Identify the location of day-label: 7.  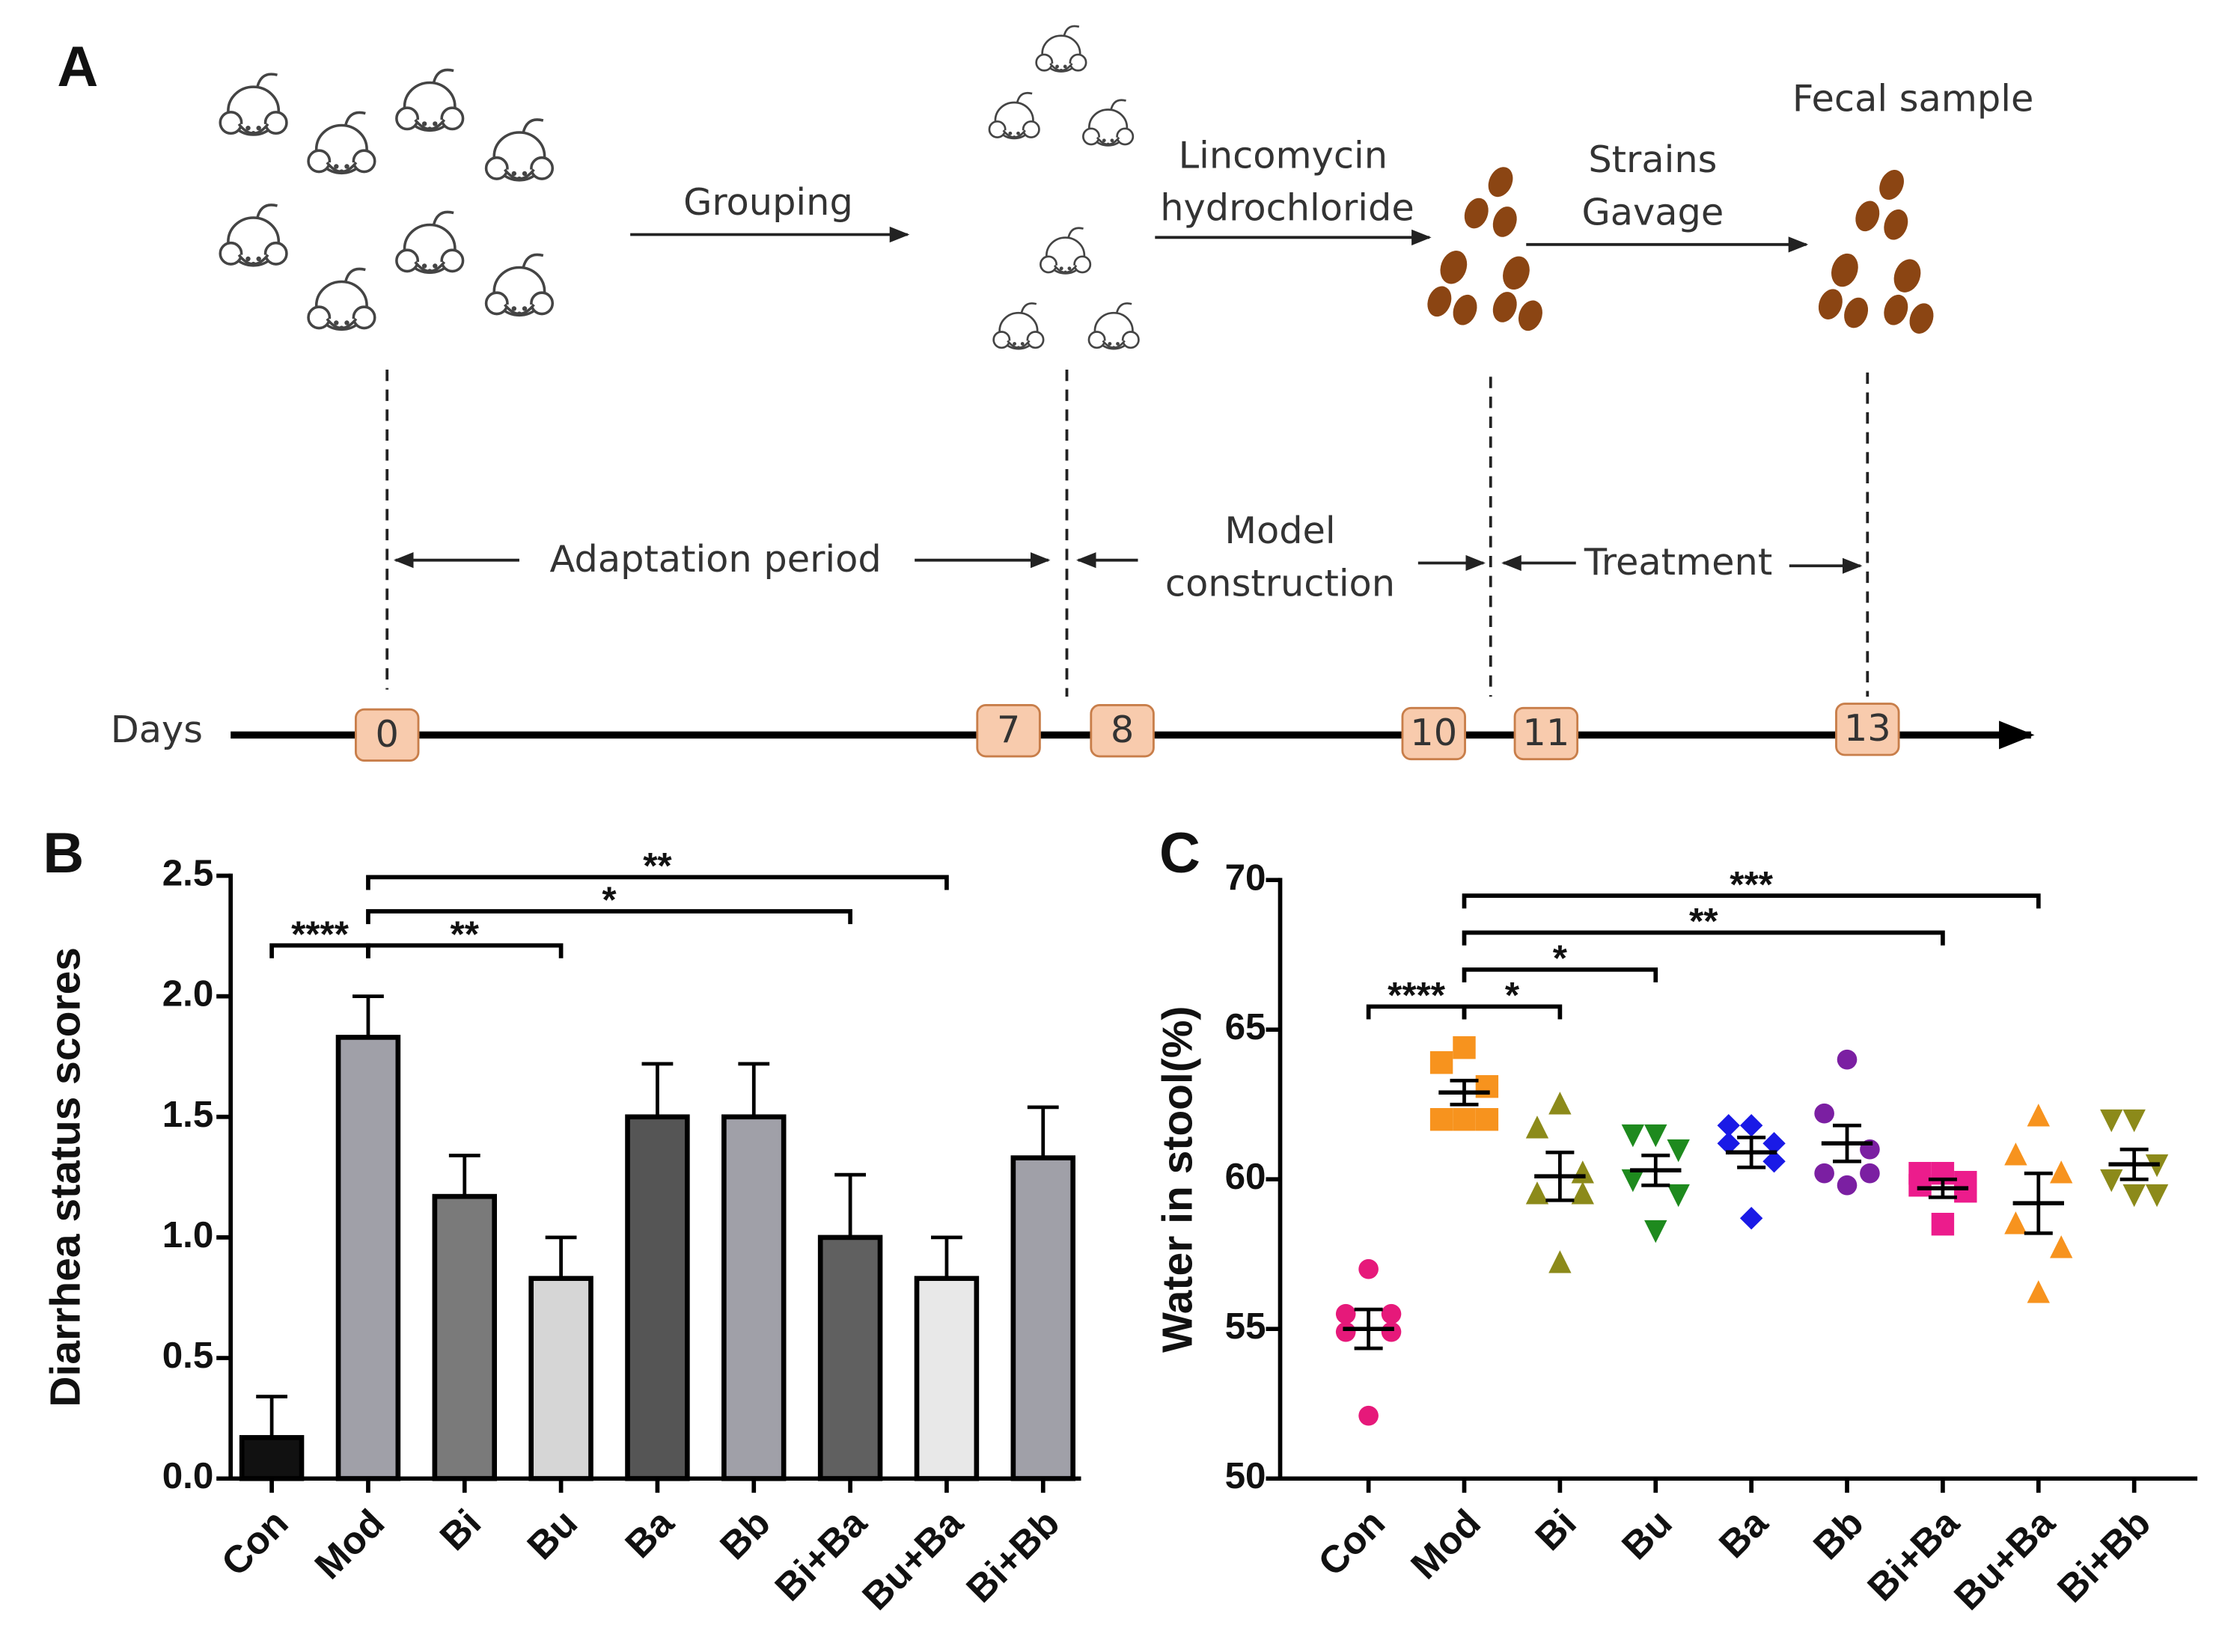
(1009, 729).